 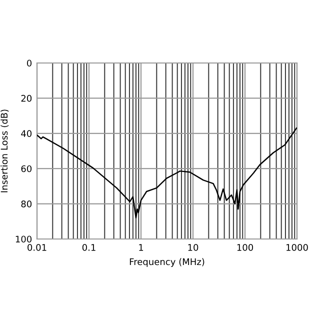 What do you see at coordinates (167, 262) in the screenshot?
I see `x-axis-title: Frequency (MHz)` at bounding box center [167, 262].